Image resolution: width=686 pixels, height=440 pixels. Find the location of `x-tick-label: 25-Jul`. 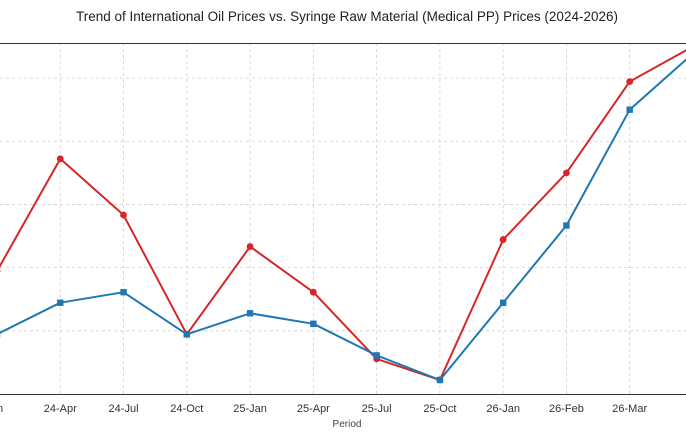

x-tick-label: 25-Jul is located at coordinates (377, 409).